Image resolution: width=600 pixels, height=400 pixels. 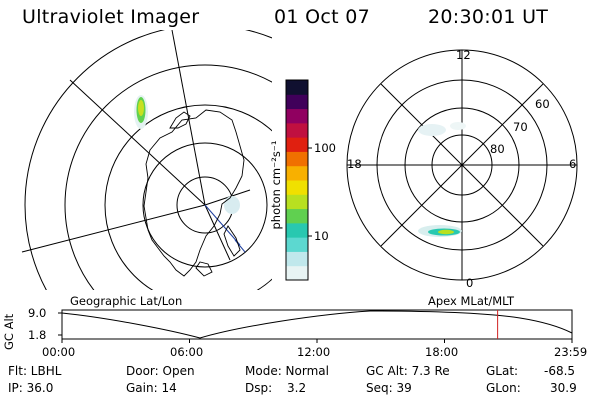 What do you see at coordinates (126, 301) in the screenshot?
I see `geographic-caption: Geographic Lat/Lon` at bounding box center [126, 301].